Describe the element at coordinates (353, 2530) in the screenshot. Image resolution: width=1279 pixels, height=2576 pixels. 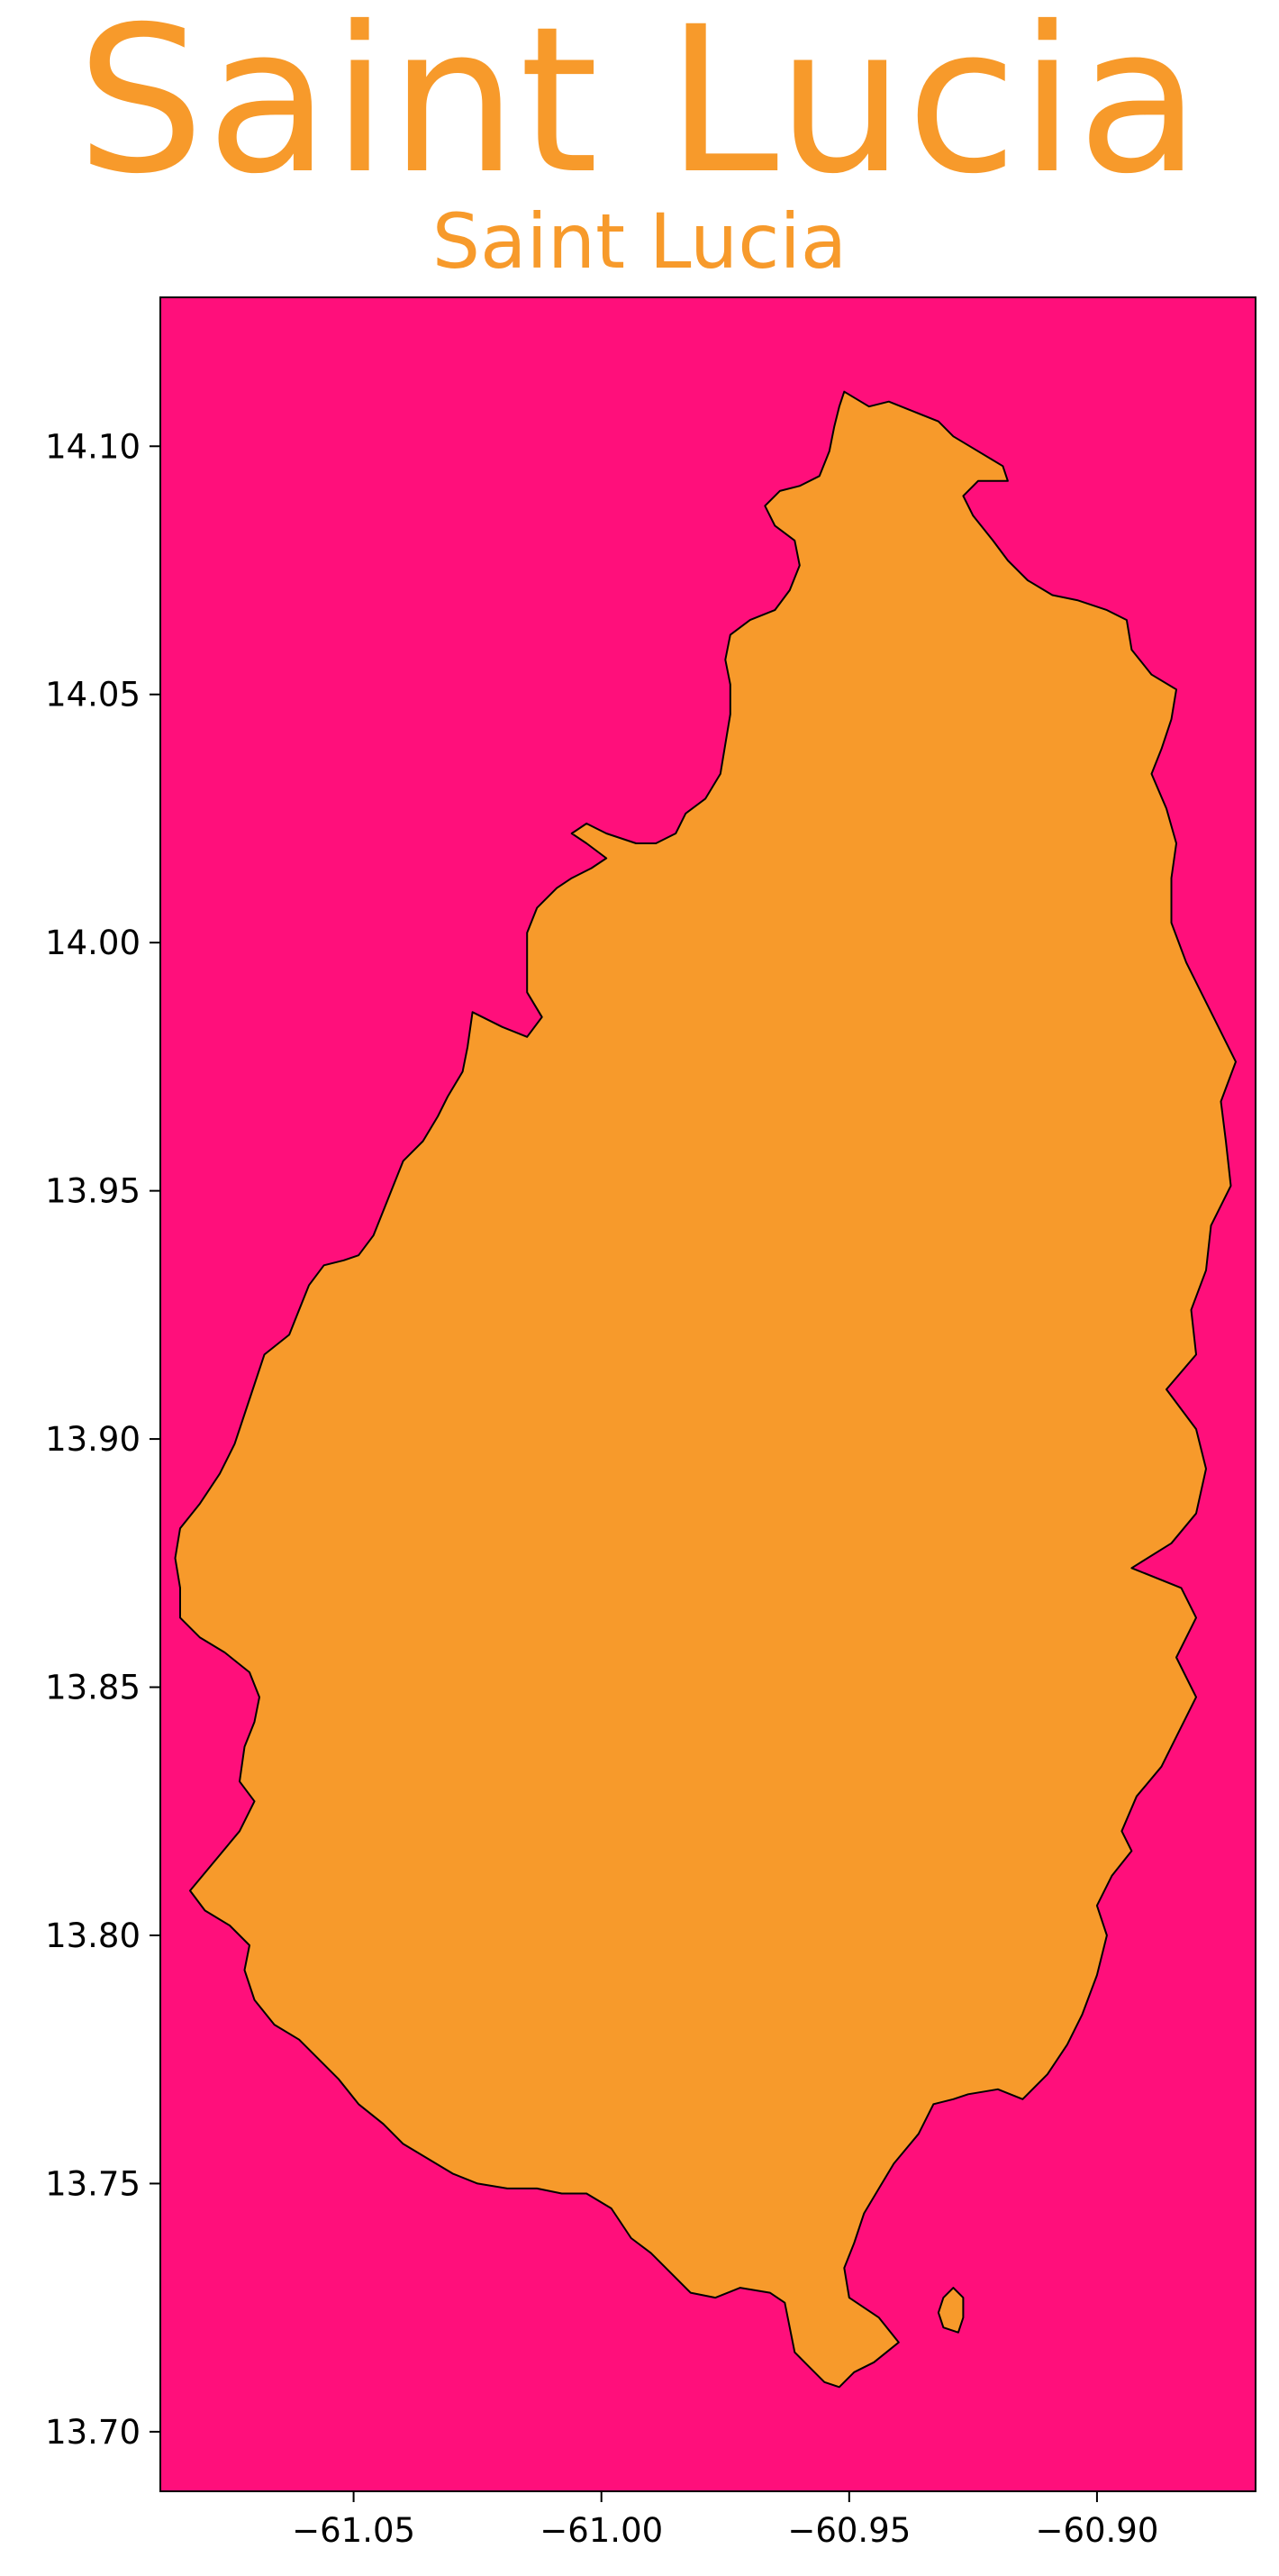
I see `x-tick-label: −61.05` at that location.